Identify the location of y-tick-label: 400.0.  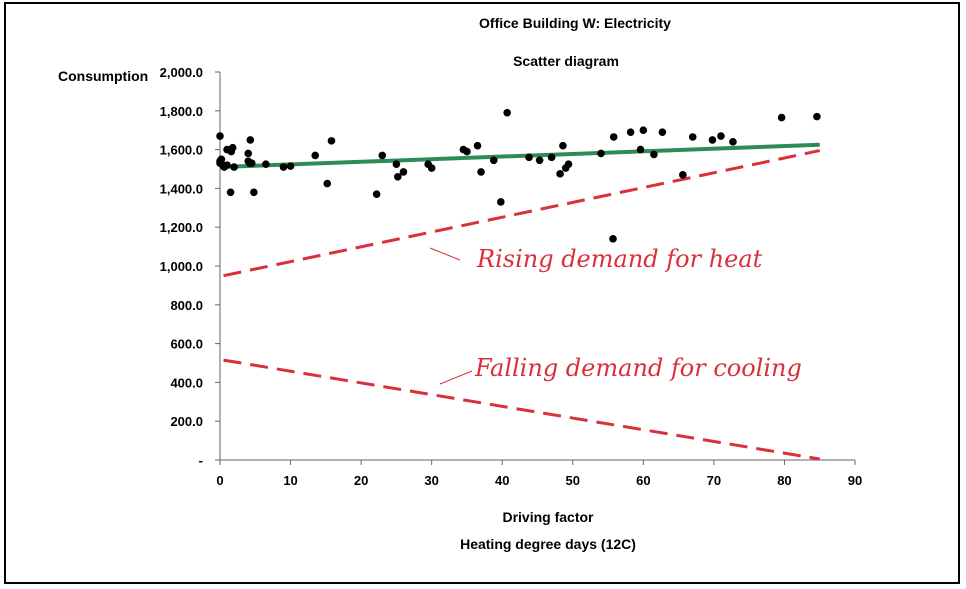
(186, 382).